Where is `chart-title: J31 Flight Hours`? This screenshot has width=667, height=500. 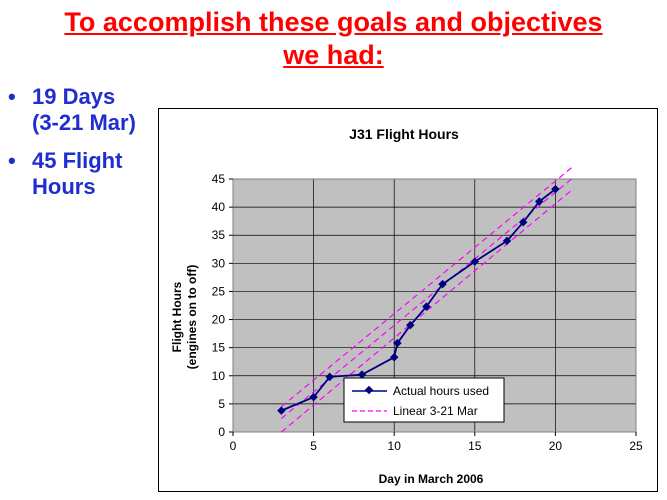 chart-title: J31 Flight Hours is located at coordinates (404, 134).